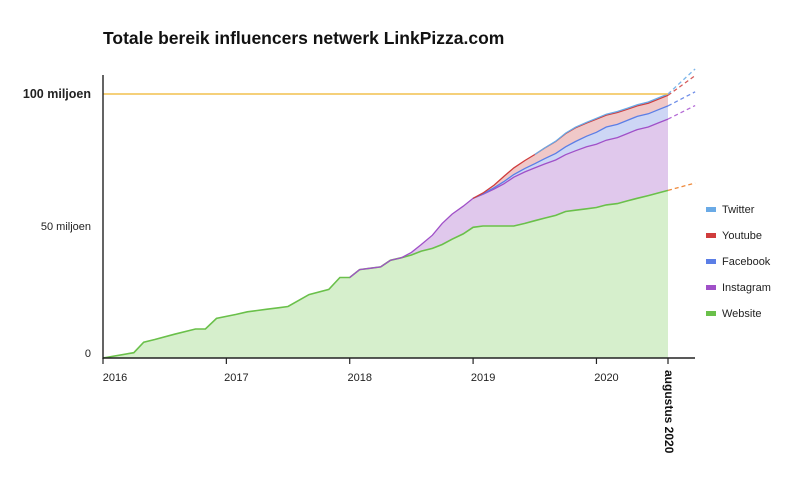 This screenshot has height=485, width=800. What do you see at coordinates (483, 378) in the screenshot?
I see `x-tick-label: 2019` at bounding box center [483, 378].